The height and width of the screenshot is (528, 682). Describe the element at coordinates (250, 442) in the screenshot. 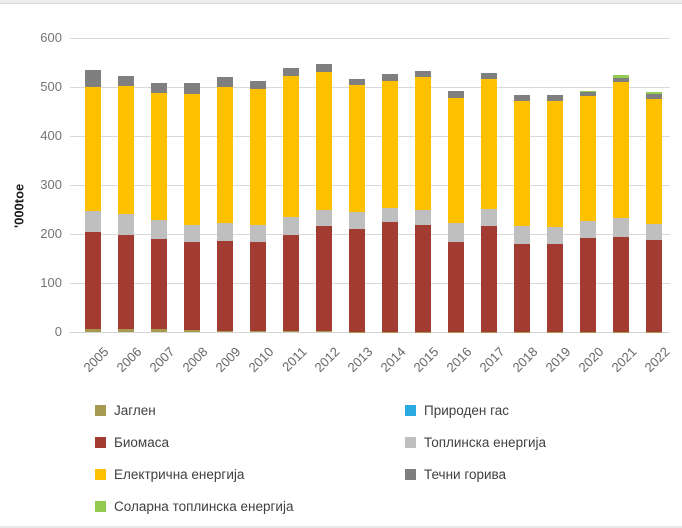

I see `legend-item: Биомаса` at that location.